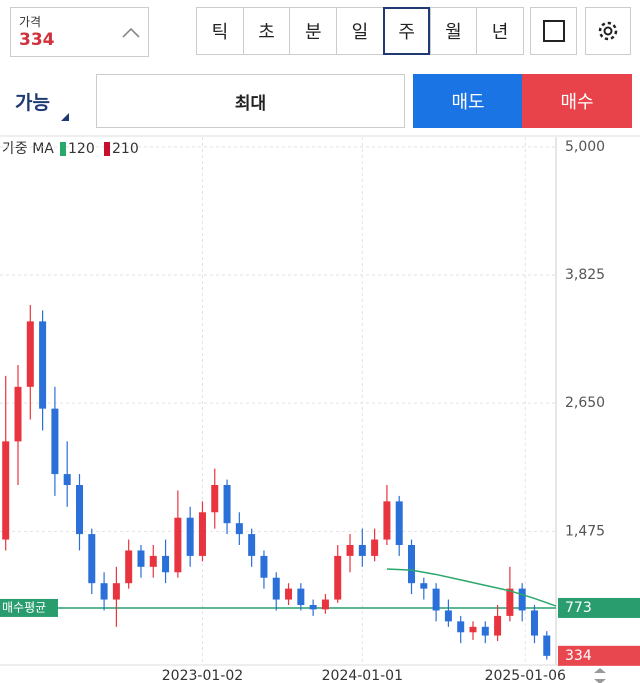  Describe the element at coordinates (406, 31) in the screenshot. I see `interval-button: 주` at that location.